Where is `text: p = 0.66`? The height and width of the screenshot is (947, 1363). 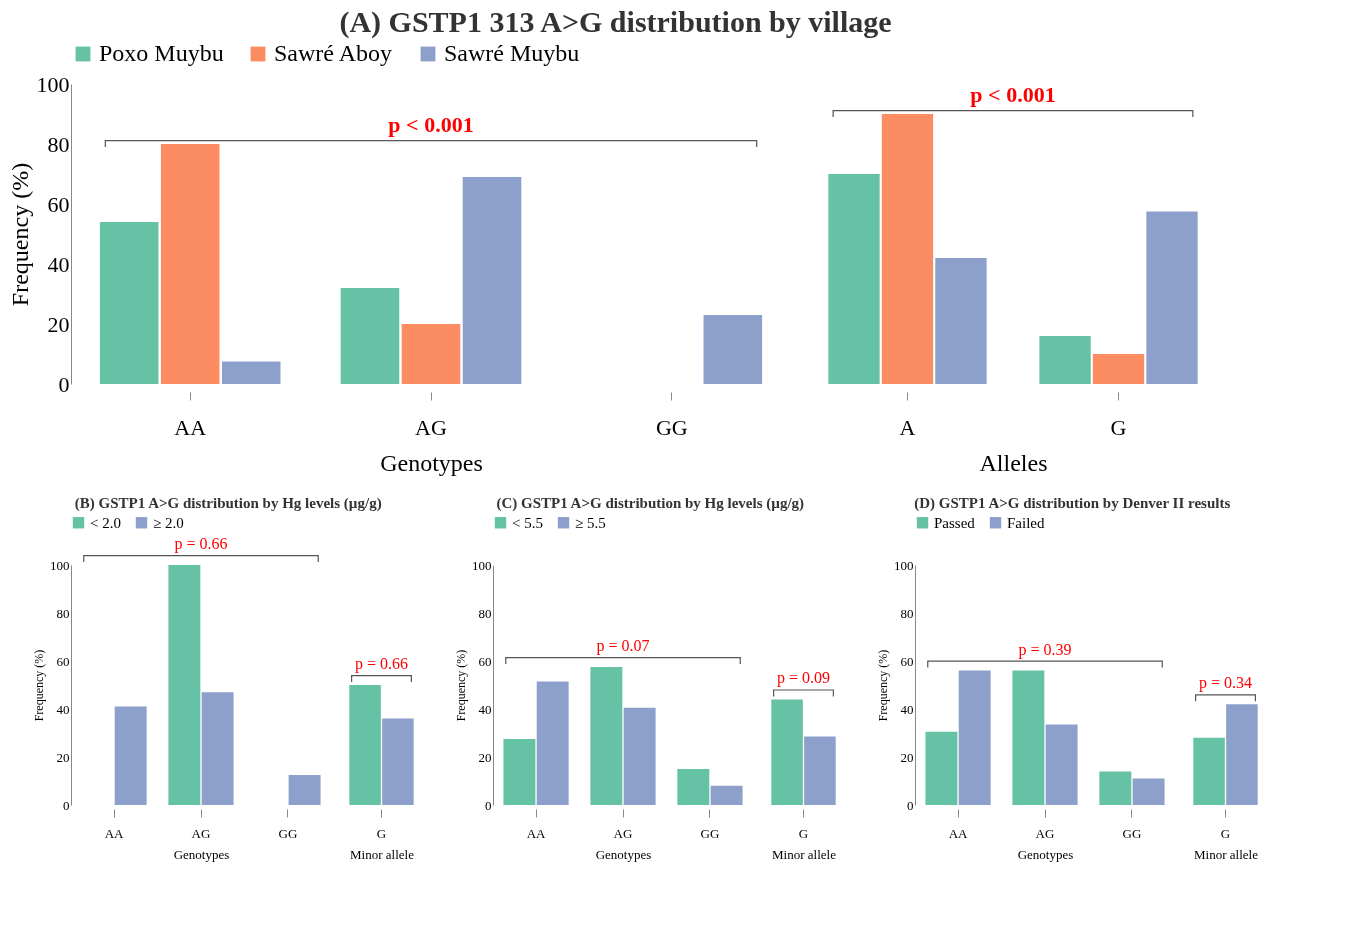
text: p = 0.66 is located at coordinates (201, 544).